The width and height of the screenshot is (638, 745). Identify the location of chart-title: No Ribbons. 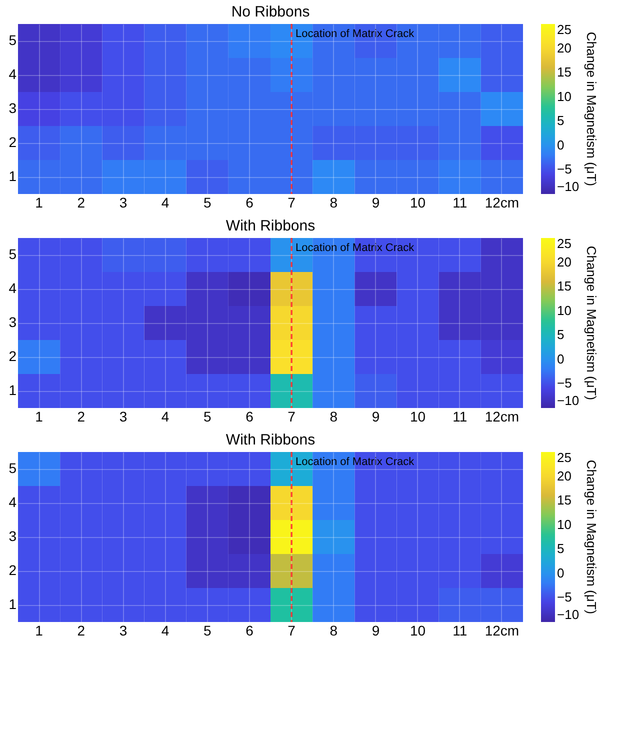
(270, 11).